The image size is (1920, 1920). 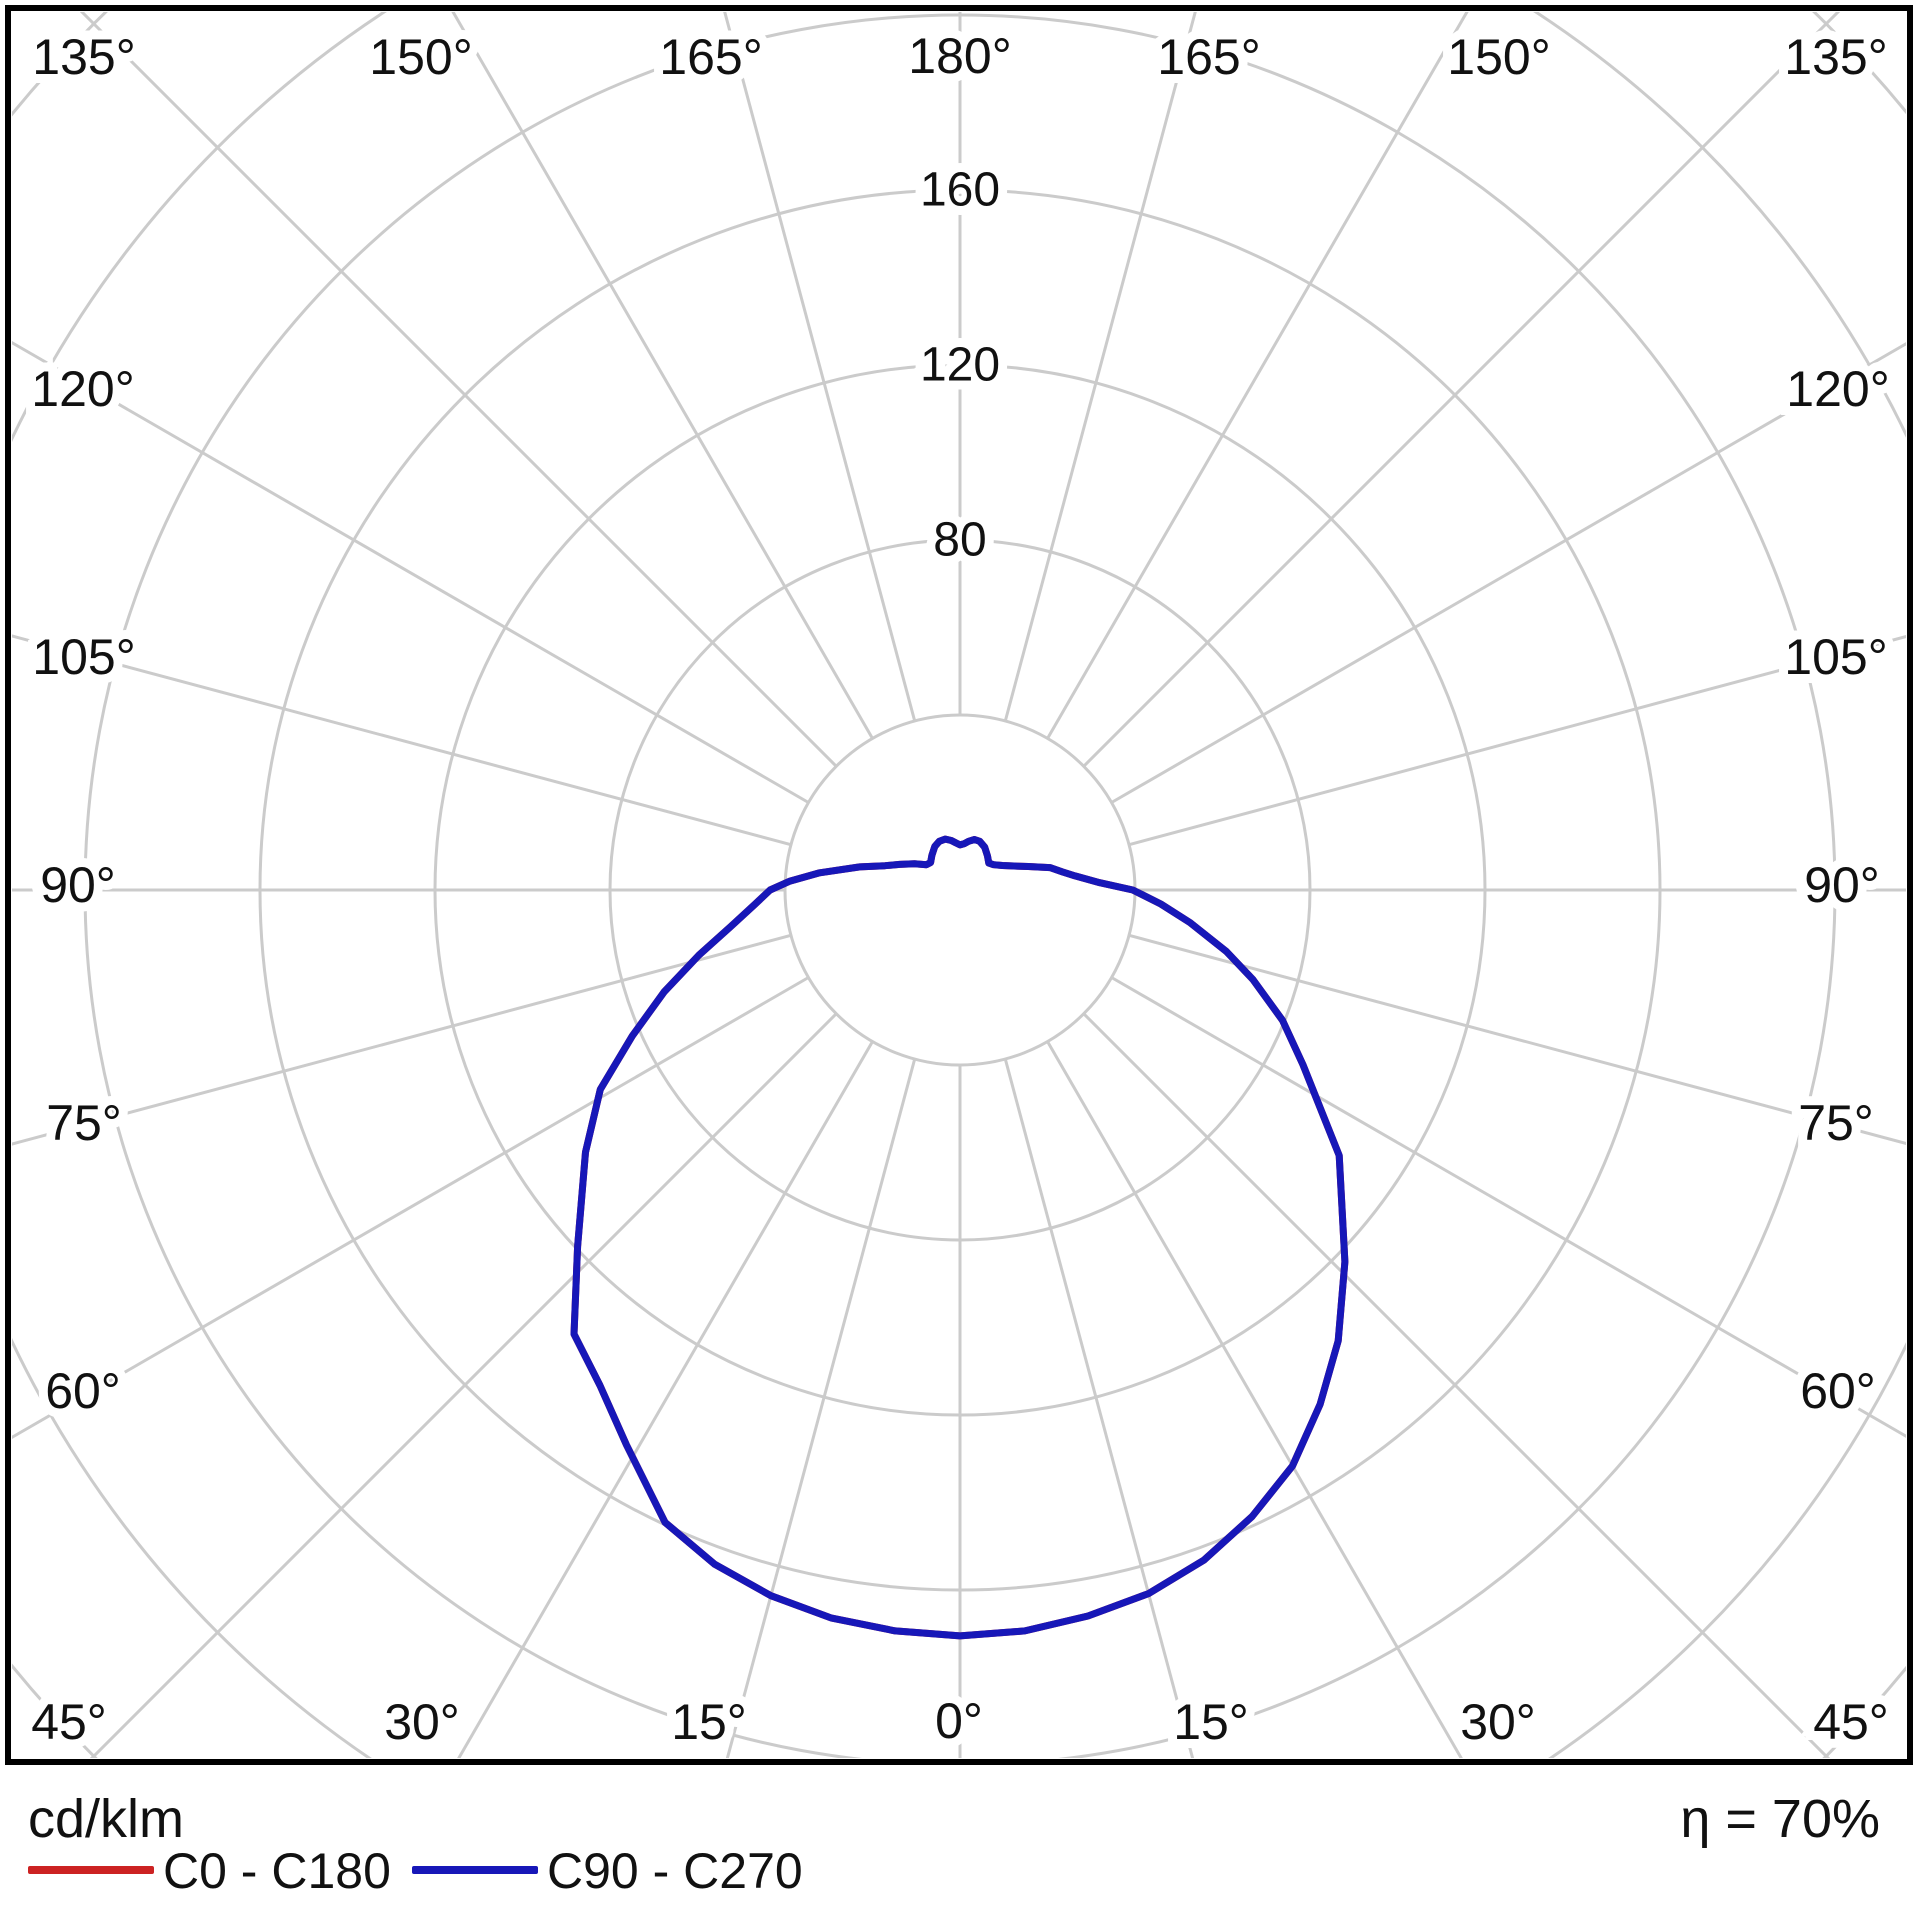 I want to click on ring-label-120: 120, so click(x=960, y=365).